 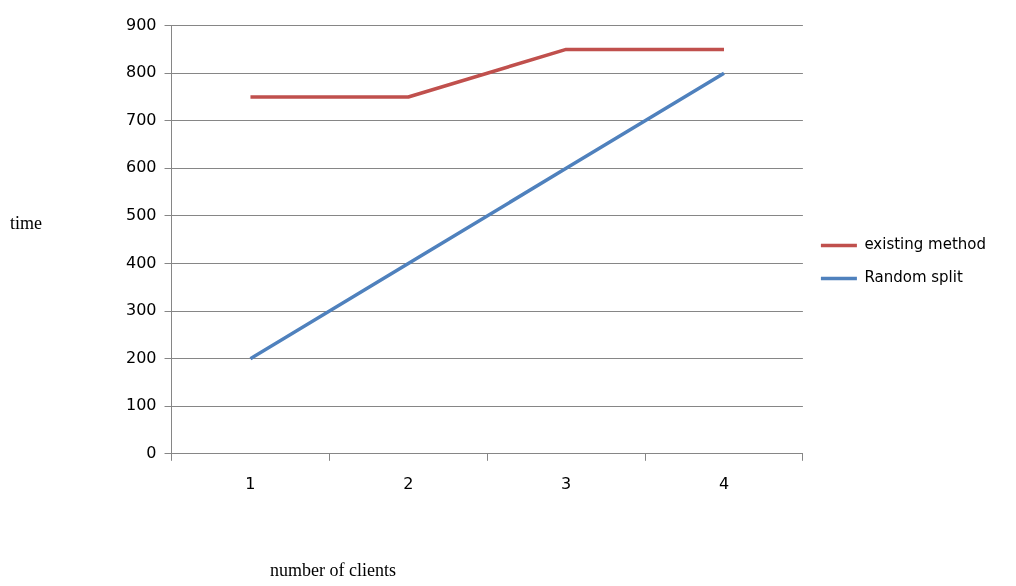 I want to click on x-tick-label: 3, so click(x=566, y=483).